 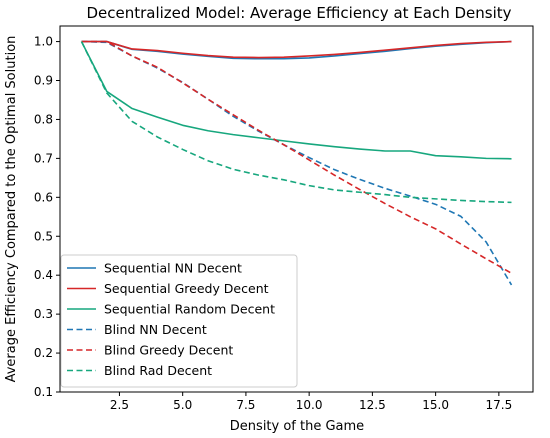 What do you see at coordinates (43, 42) in the screenshot?
I see `y-tick-label: 1.0` at bounding box center [43, 42].